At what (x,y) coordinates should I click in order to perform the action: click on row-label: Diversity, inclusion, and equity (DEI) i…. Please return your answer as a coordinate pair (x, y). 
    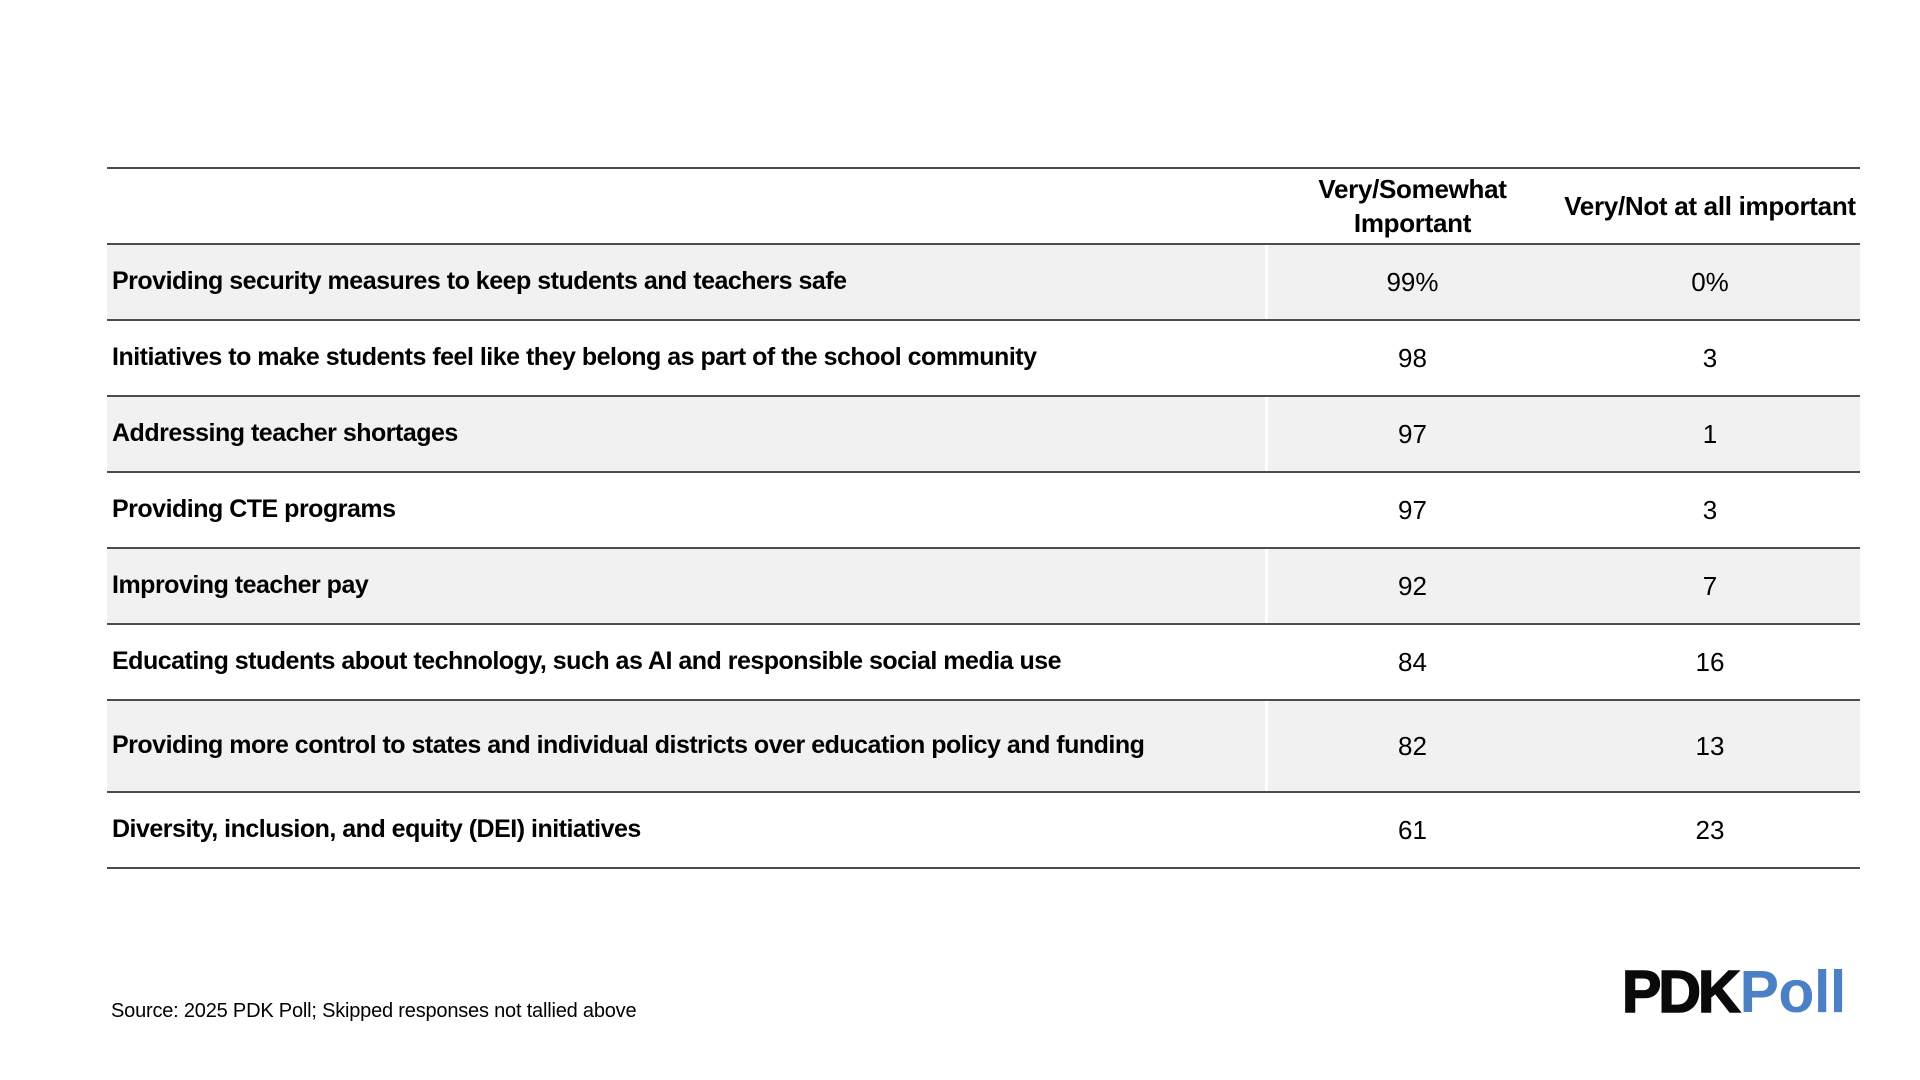
    Looking at the image, I should click on (376, 829).